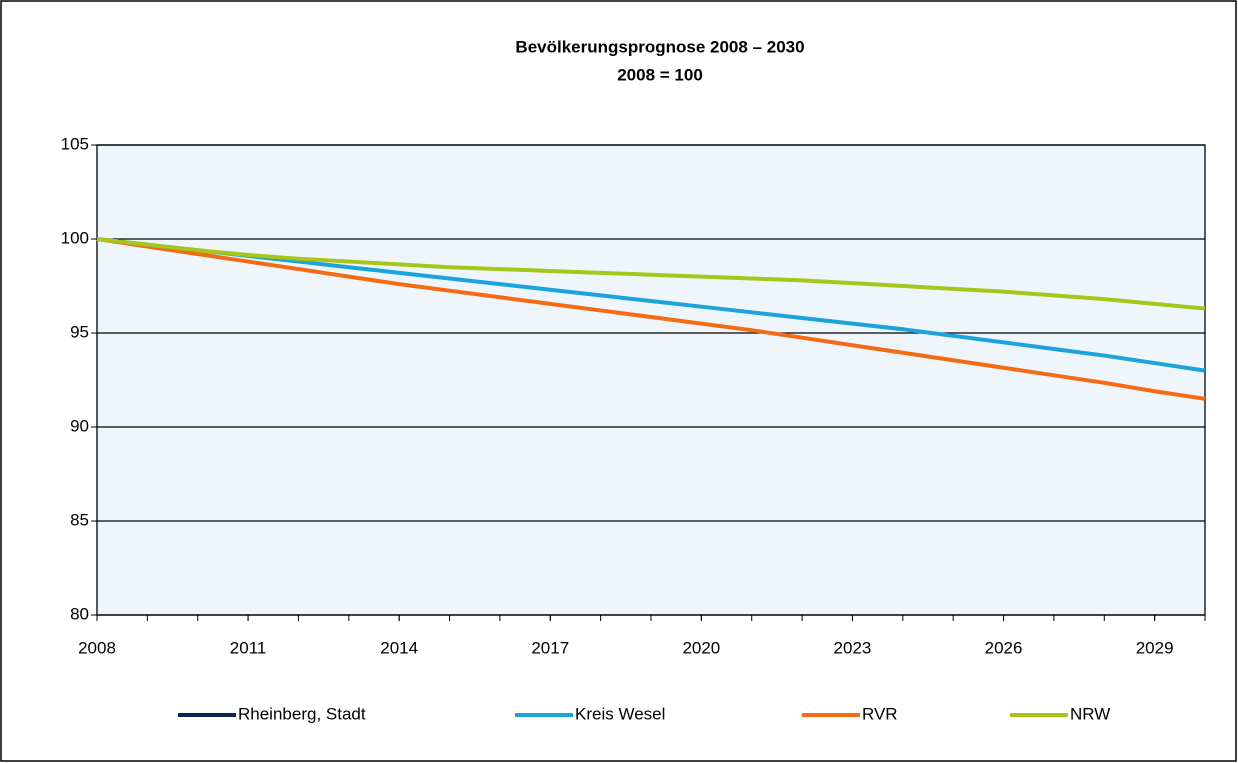 Image resolution: width=1238 pixels, height=763 pixels. I want to click on y-tick-label: 105, so click(75, 143).